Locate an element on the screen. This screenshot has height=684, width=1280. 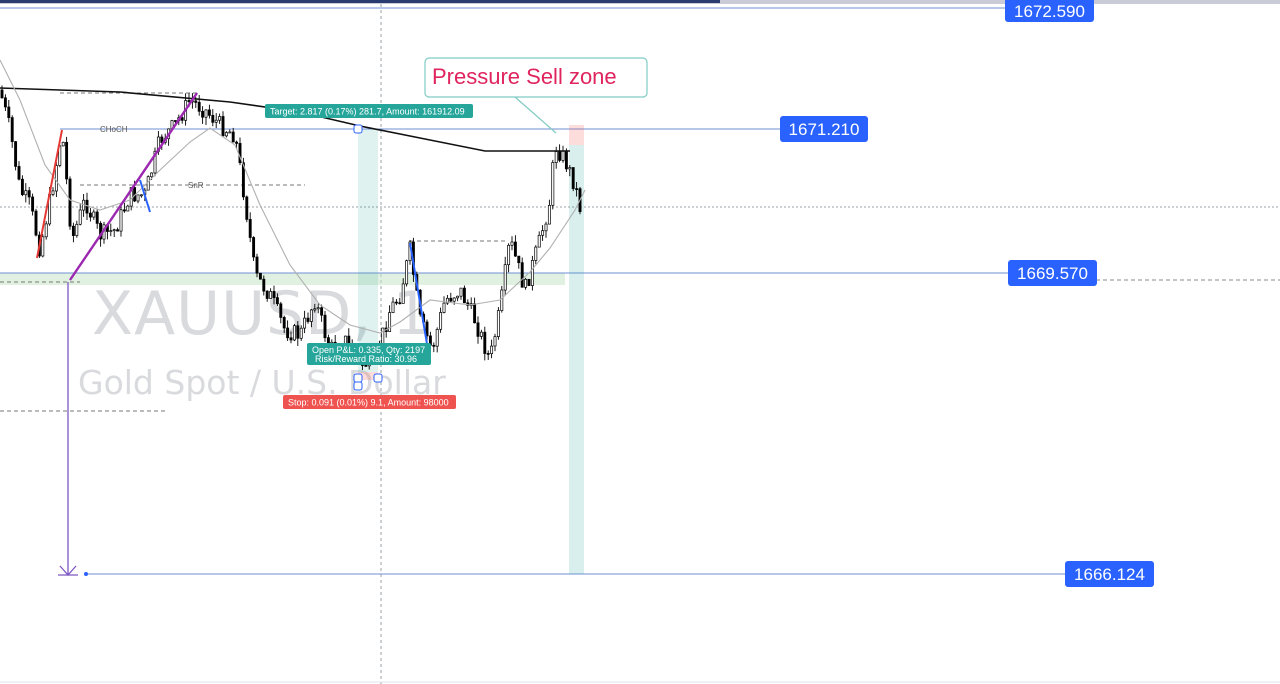
target-handle is located at coordinates (358, 129).